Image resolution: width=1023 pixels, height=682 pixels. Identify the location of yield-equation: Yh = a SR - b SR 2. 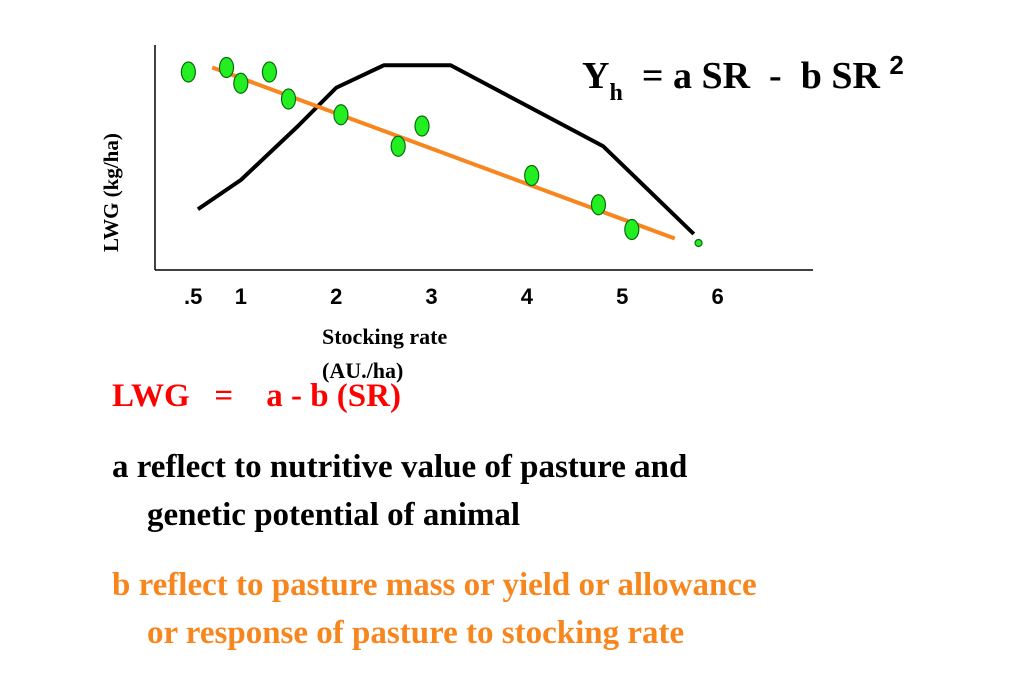
(743, 78).